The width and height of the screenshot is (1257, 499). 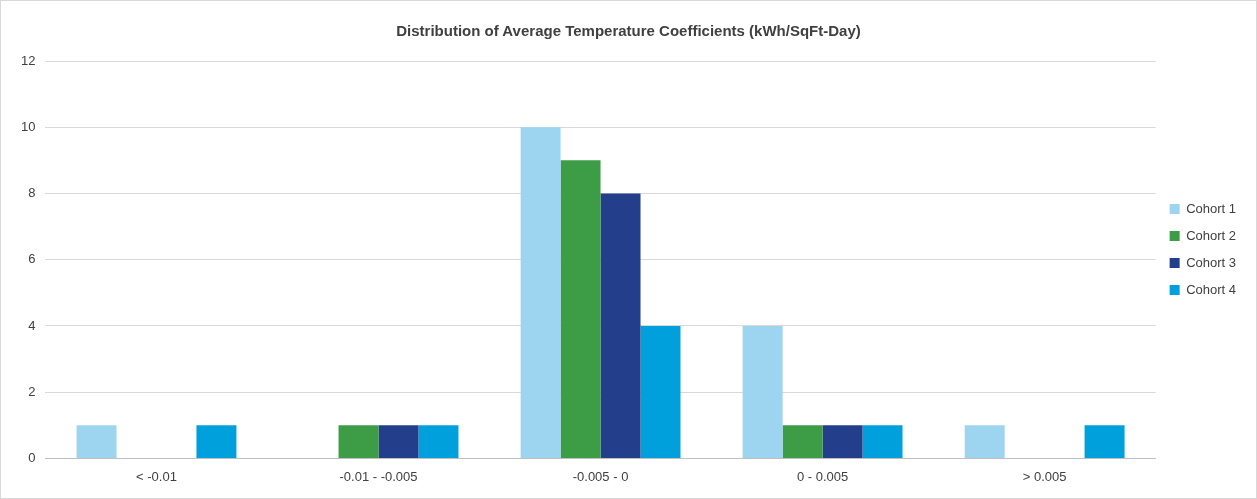 I want to click on x-tick-label: 0 - 0.005, so click(x=822, y=476).